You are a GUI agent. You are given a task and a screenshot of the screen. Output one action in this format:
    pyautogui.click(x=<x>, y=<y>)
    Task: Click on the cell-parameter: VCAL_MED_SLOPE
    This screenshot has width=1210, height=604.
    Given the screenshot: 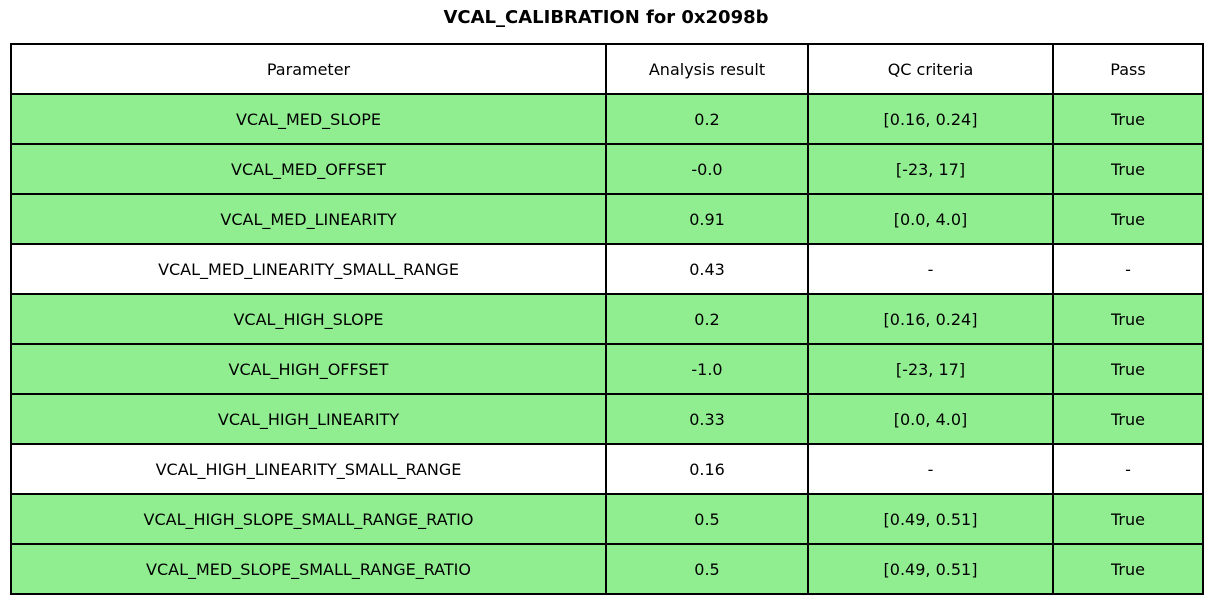 What is the action you would take?
    pyautogui.click(x=308, y=119)
    